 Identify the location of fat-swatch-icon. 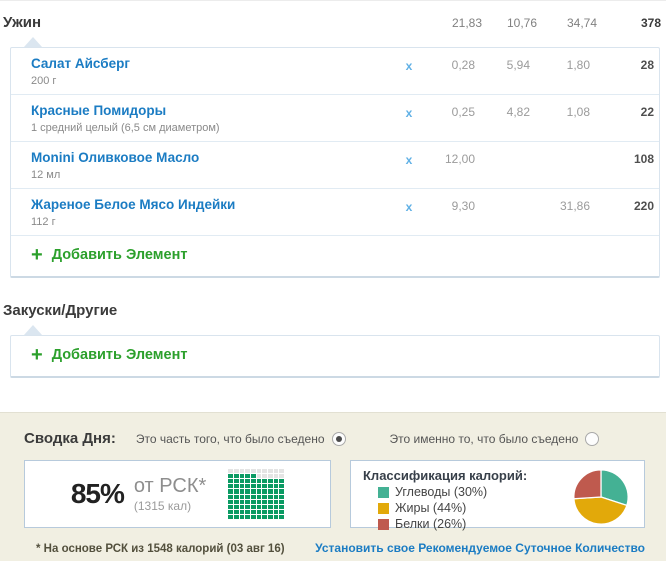
(383, 508).